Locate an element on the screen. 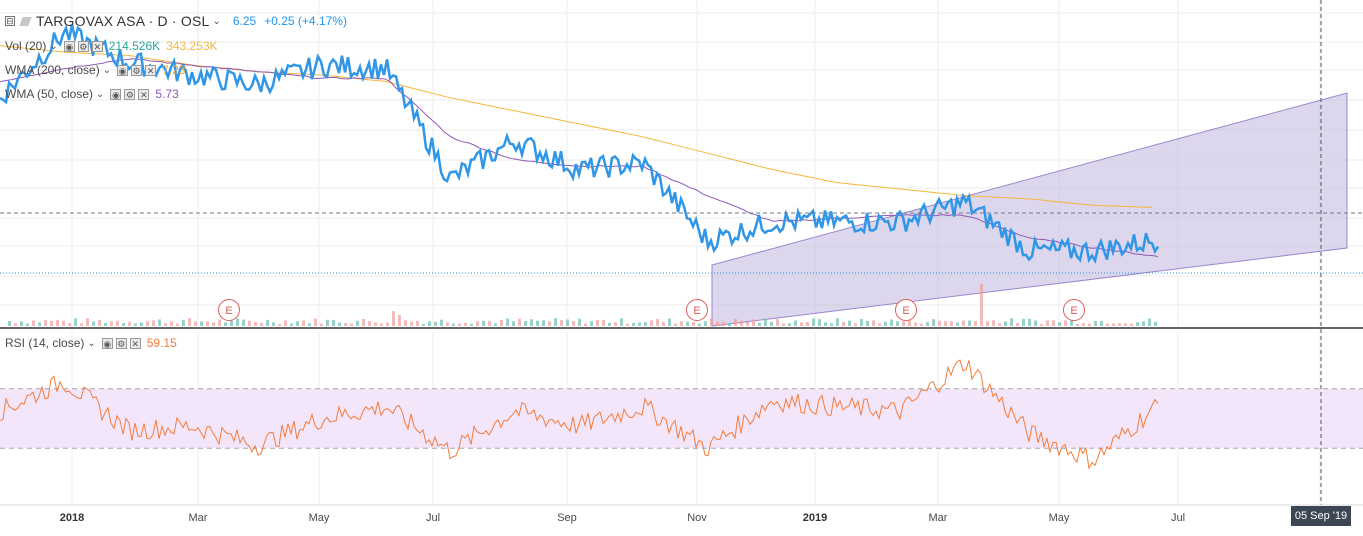  wma200-value: 7.23 is located at coordinates (174, 70).